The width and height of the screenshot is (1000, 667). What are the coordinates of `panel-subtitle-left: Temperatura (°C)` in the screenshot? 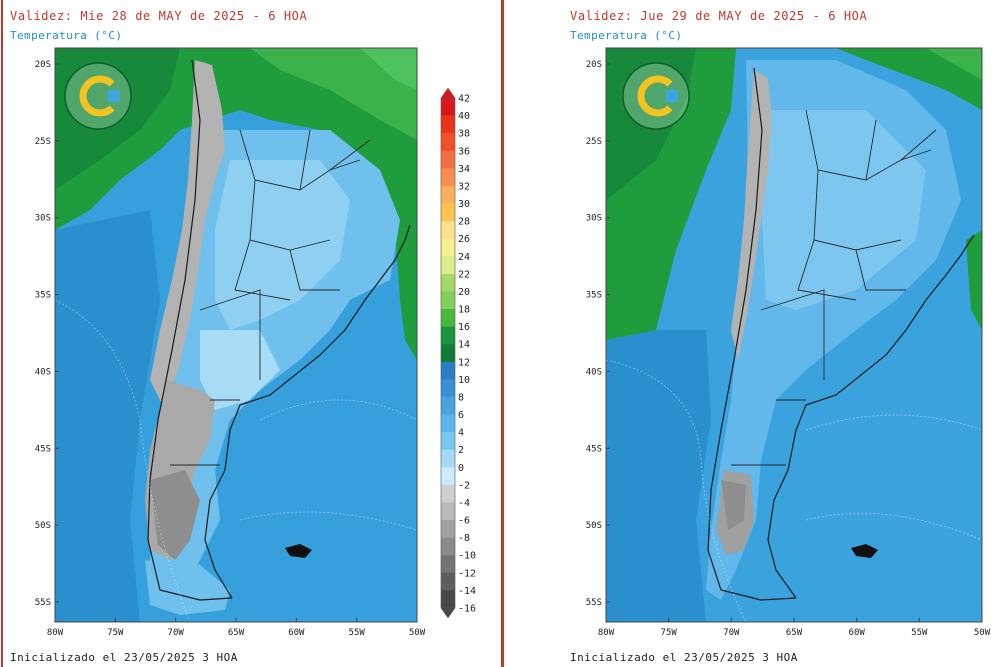 It's located at (66, 35).